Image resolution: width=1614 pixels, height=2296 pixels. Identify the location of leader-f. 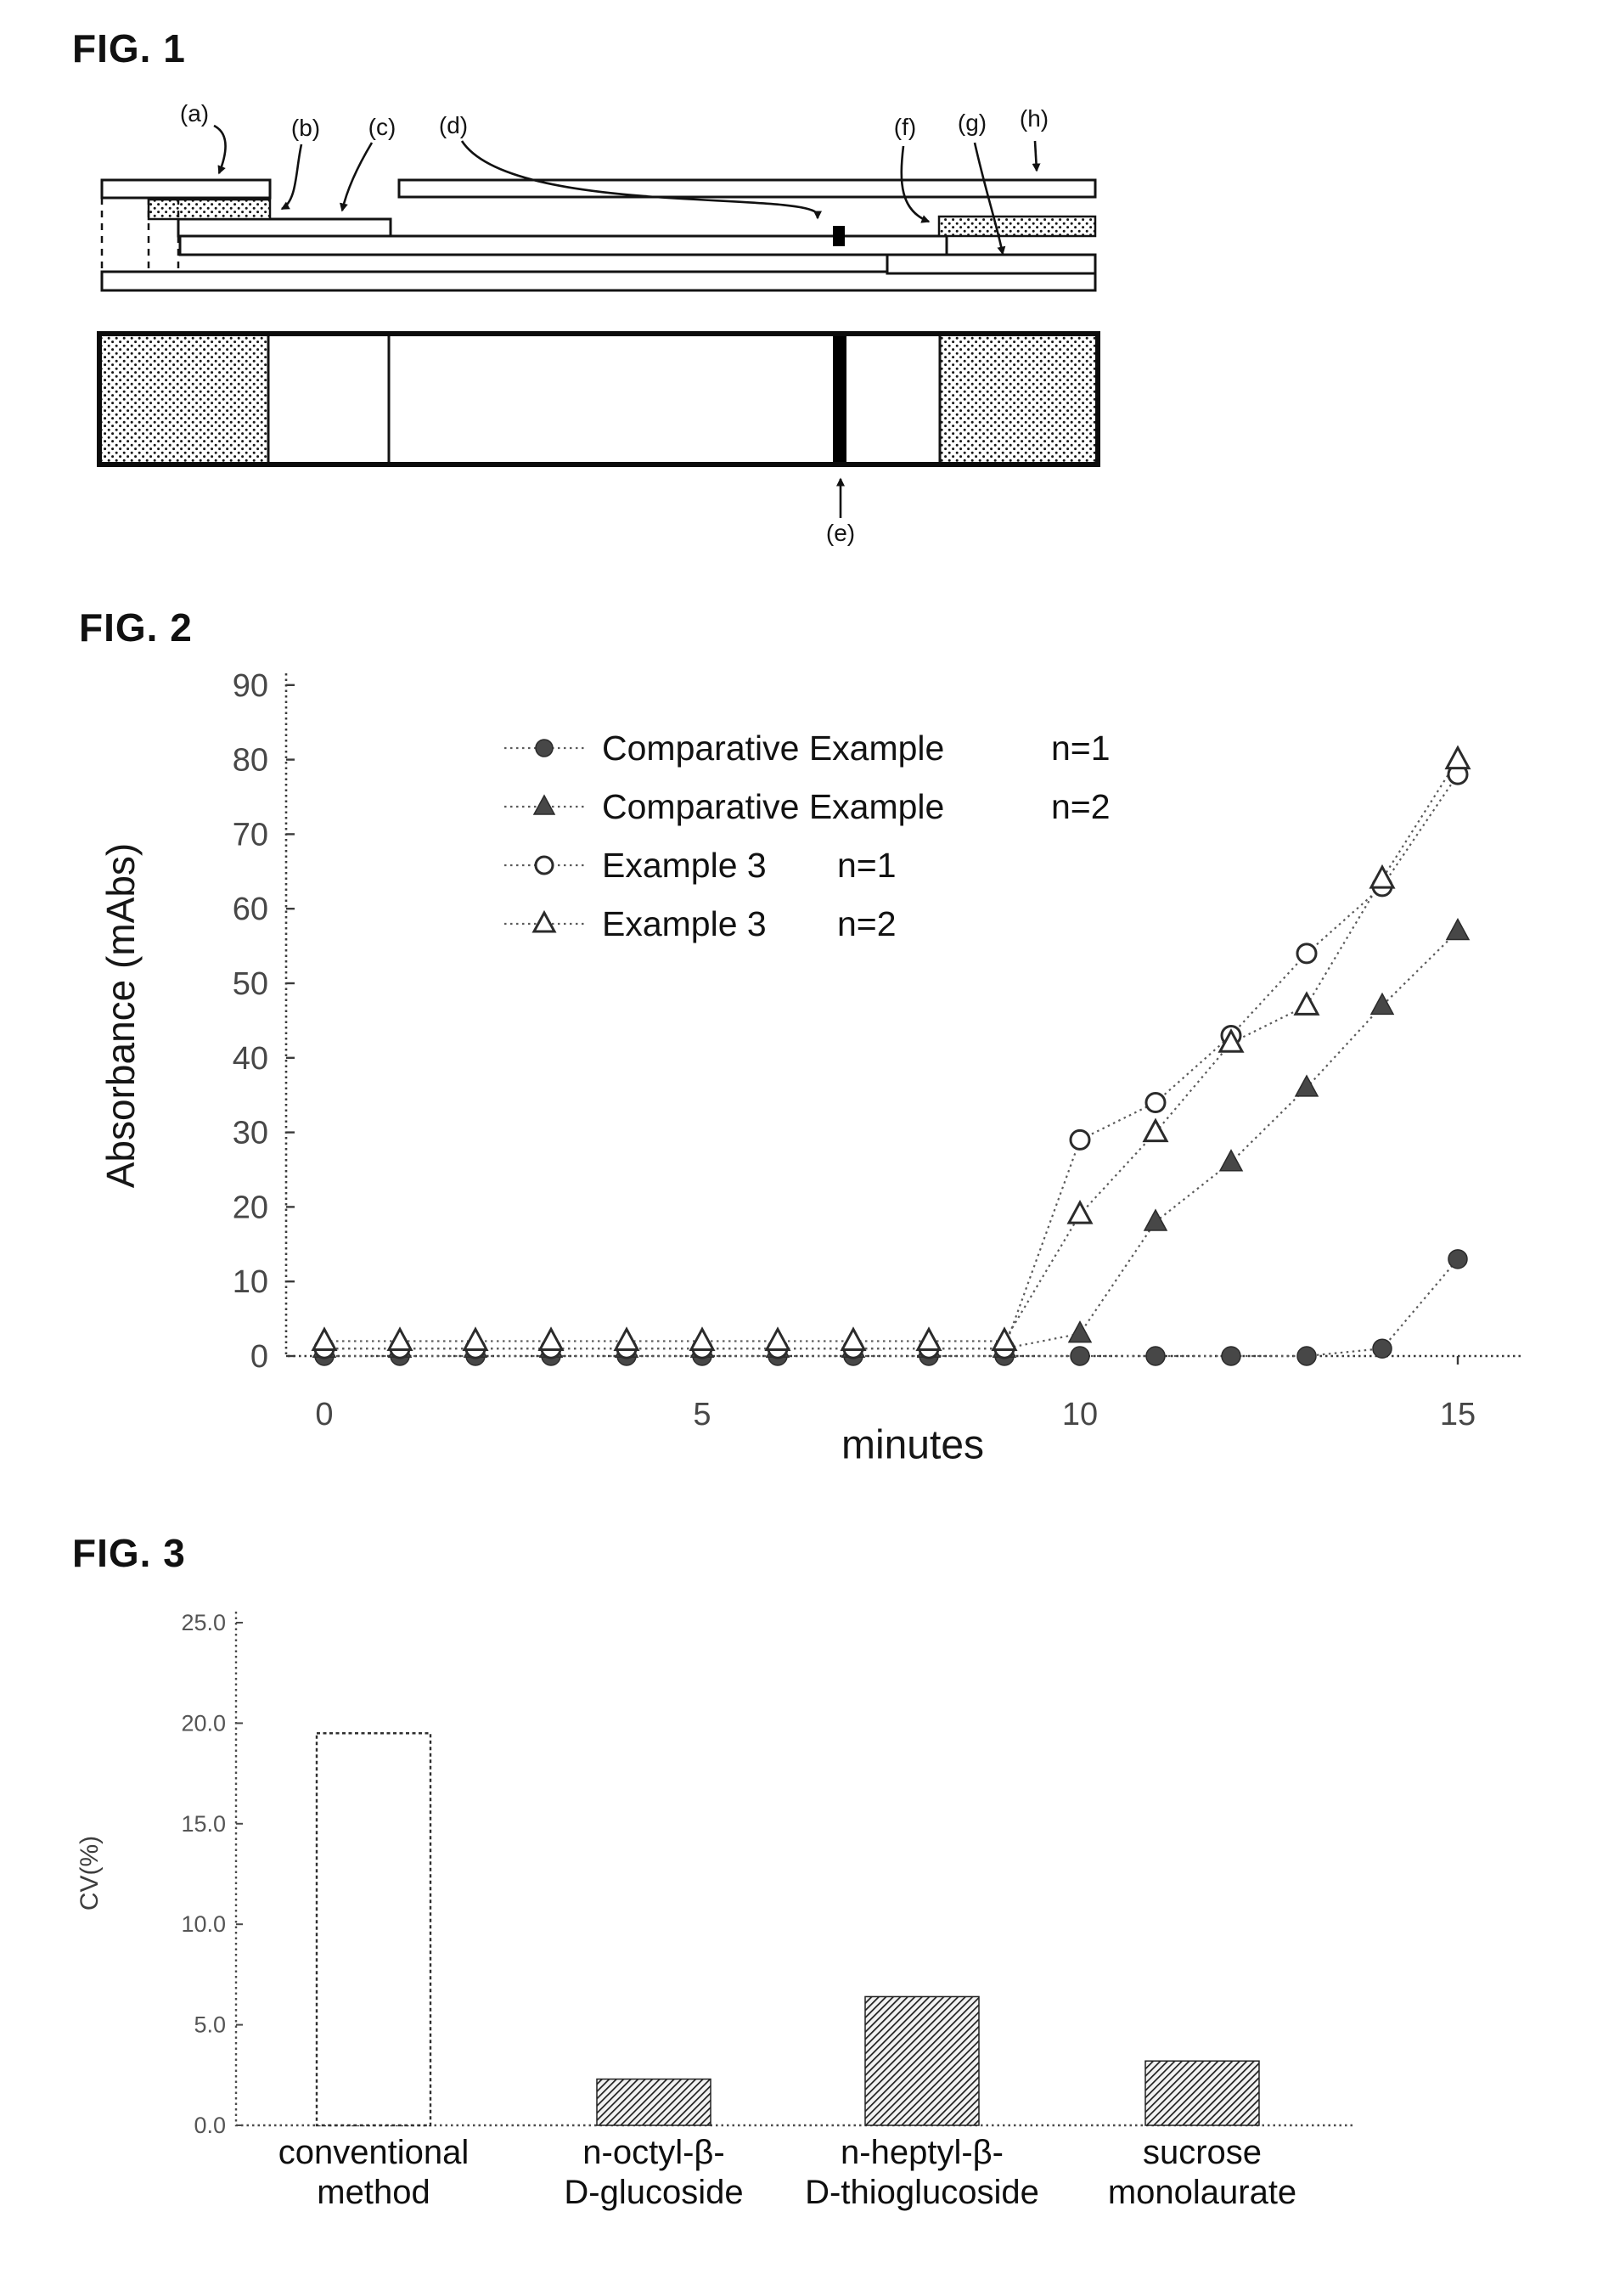
(915, 184).